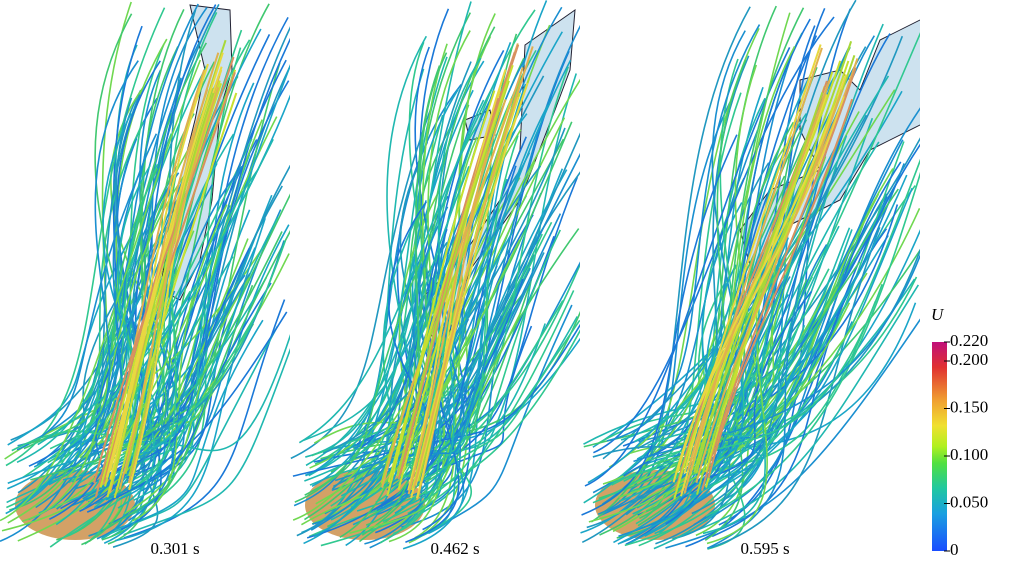  What do you see at coordinates (969, 359) in the screenshot?
I see `colorbar-tick-label: 0.200` at bounding box center [969, 359].